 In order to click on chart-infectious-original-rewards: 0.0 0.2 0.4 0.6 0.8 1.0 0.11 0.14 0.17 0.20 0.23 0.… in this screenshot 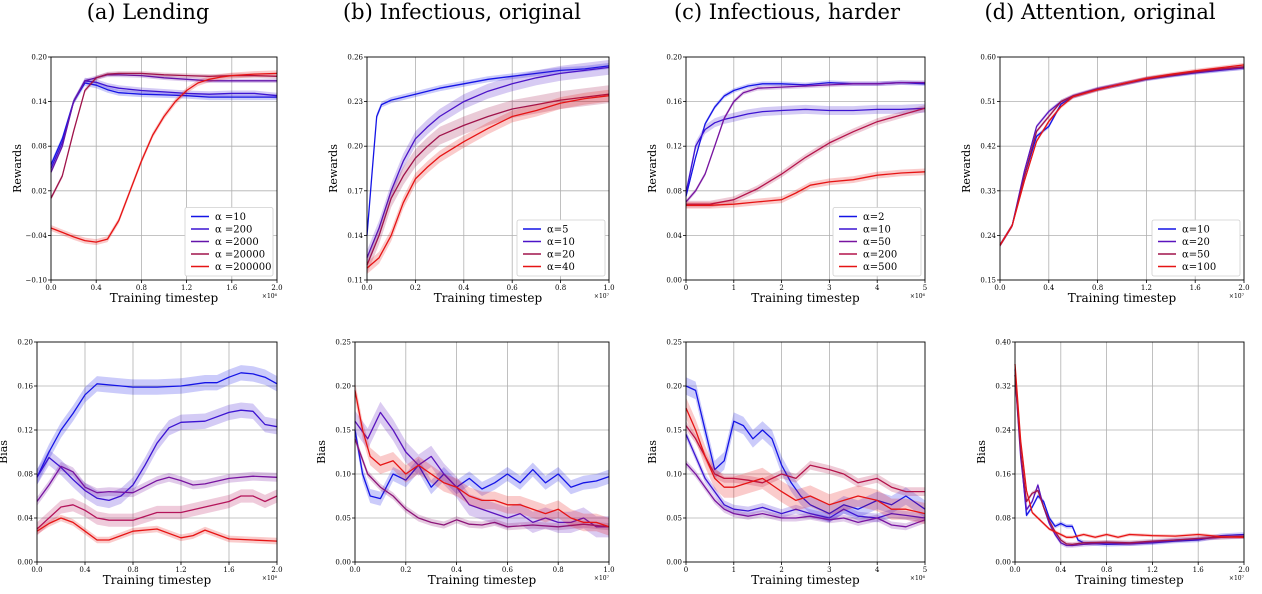, I will do `click(471, 180)`.